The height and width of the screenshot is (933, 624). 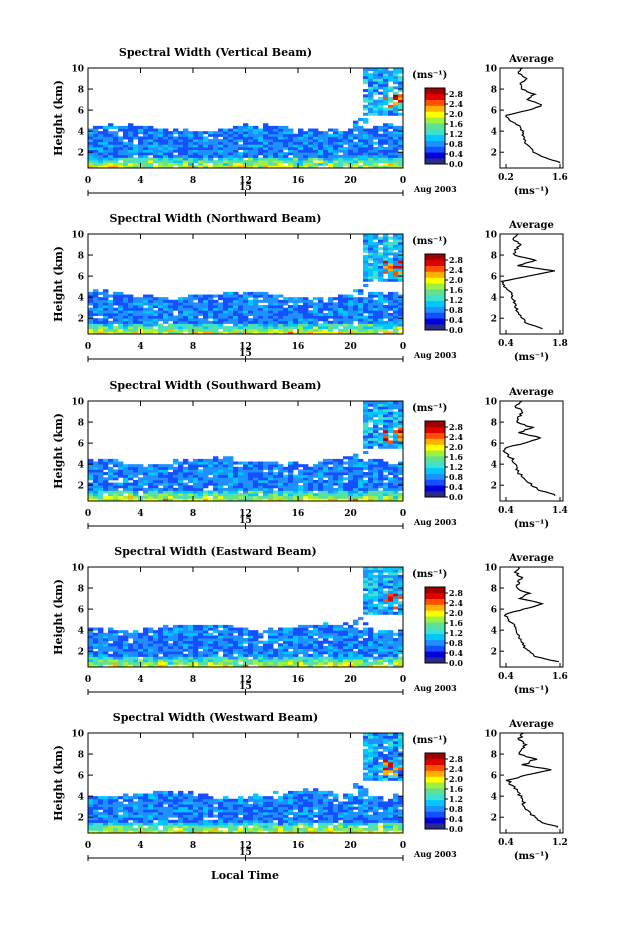 What do you see at coordinates (435, 447) in the screenshot?
I see `colorbar-swatch` at bounding box center [435, 447].